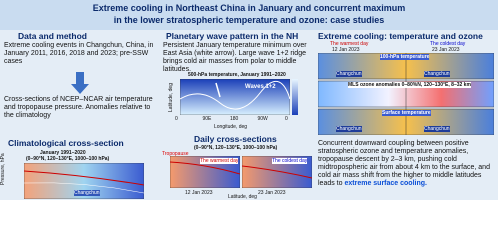  I want to click on x-tick-label: 90E, so click(207, 119).